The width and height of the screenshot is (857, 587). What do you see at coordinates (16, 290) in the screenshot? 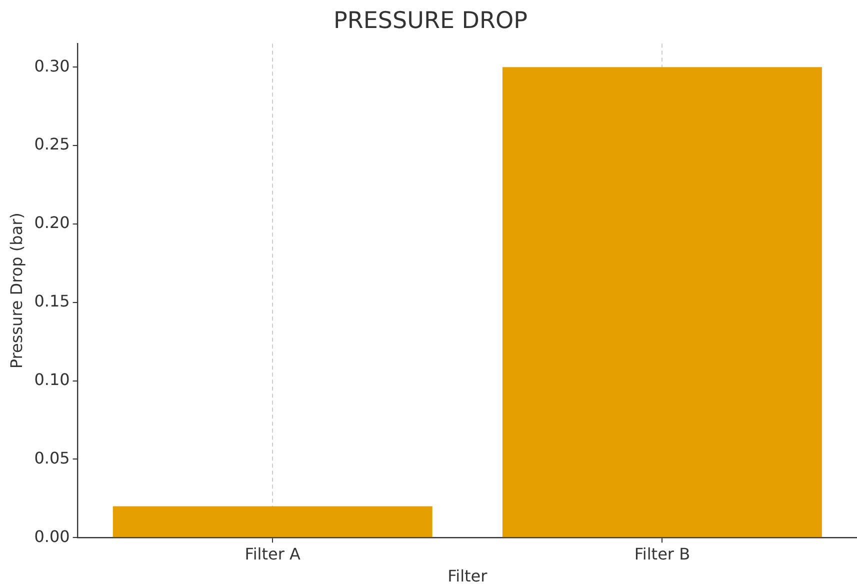
I see `y-axis-title: Pressure Drop (bar)` at bounding box center [16, 290].